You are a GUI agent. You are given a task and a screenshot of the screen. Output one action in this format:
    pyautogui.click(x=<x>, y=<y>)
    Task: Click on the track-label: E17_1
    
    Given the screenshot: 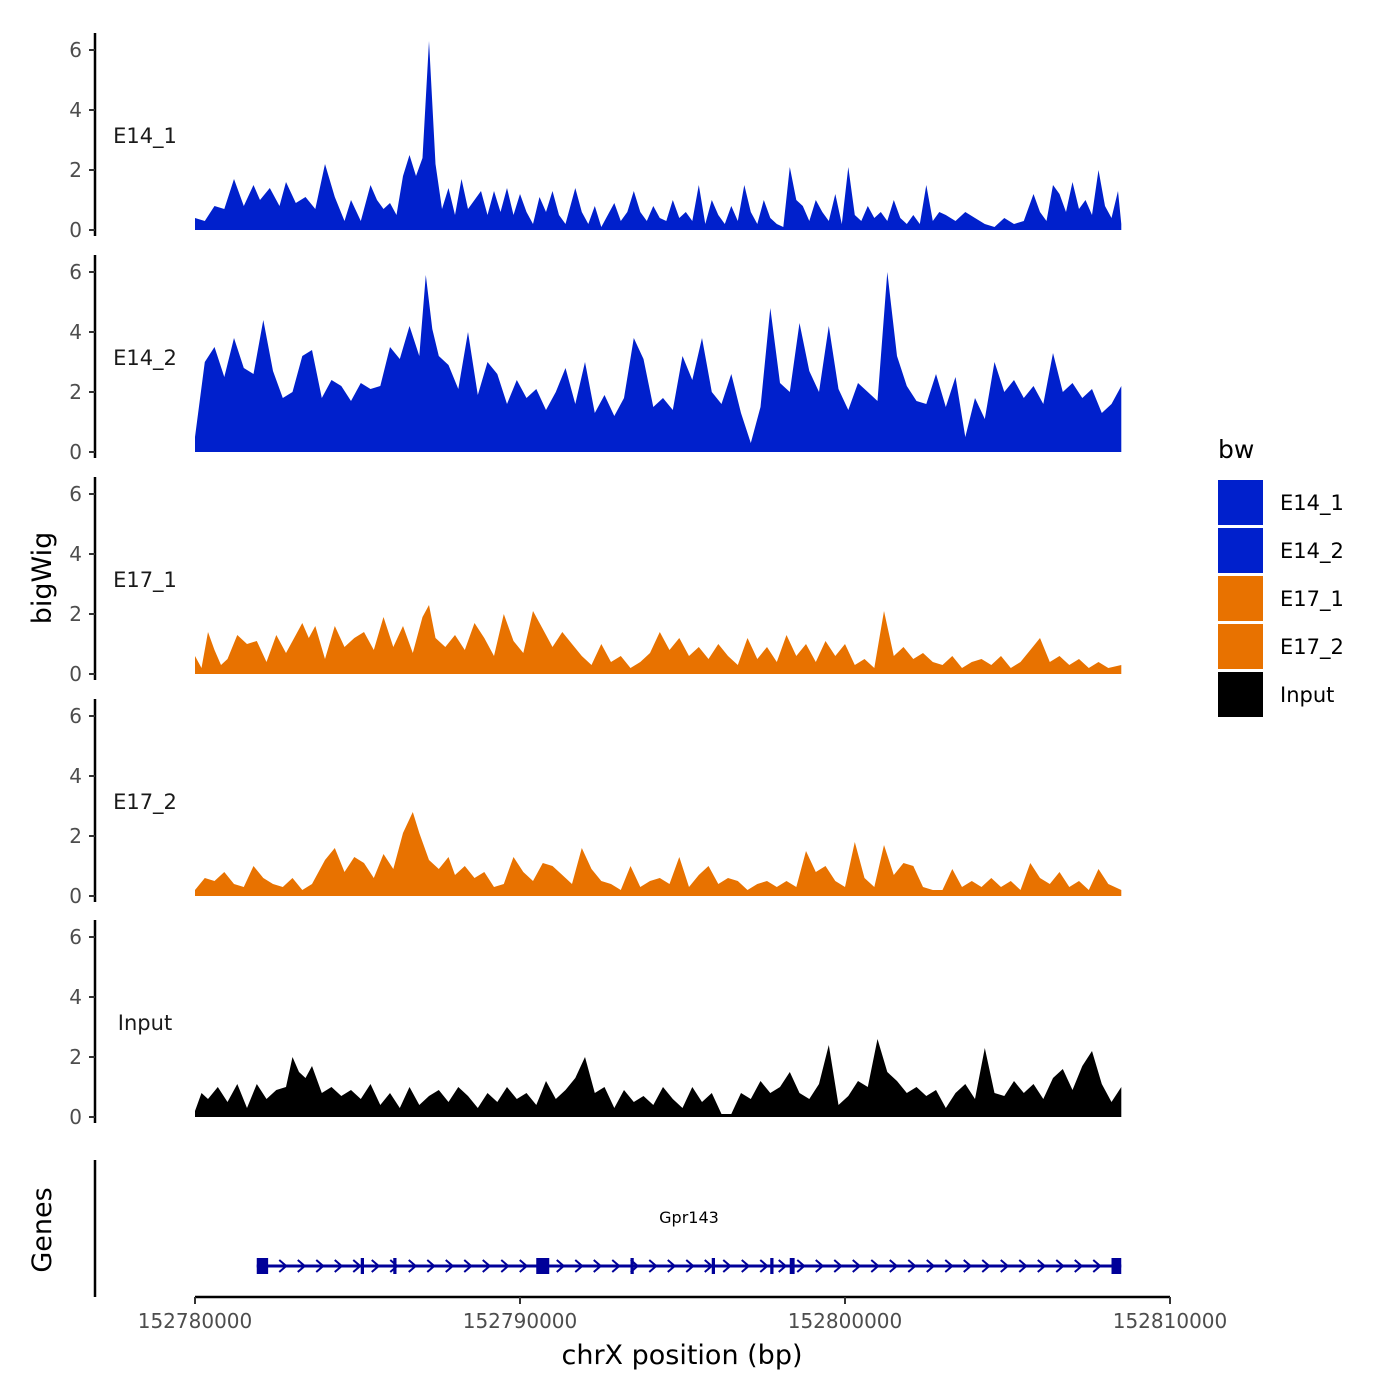 What is the action you would take?
    pyautogui.click(x=145, y=580)
    